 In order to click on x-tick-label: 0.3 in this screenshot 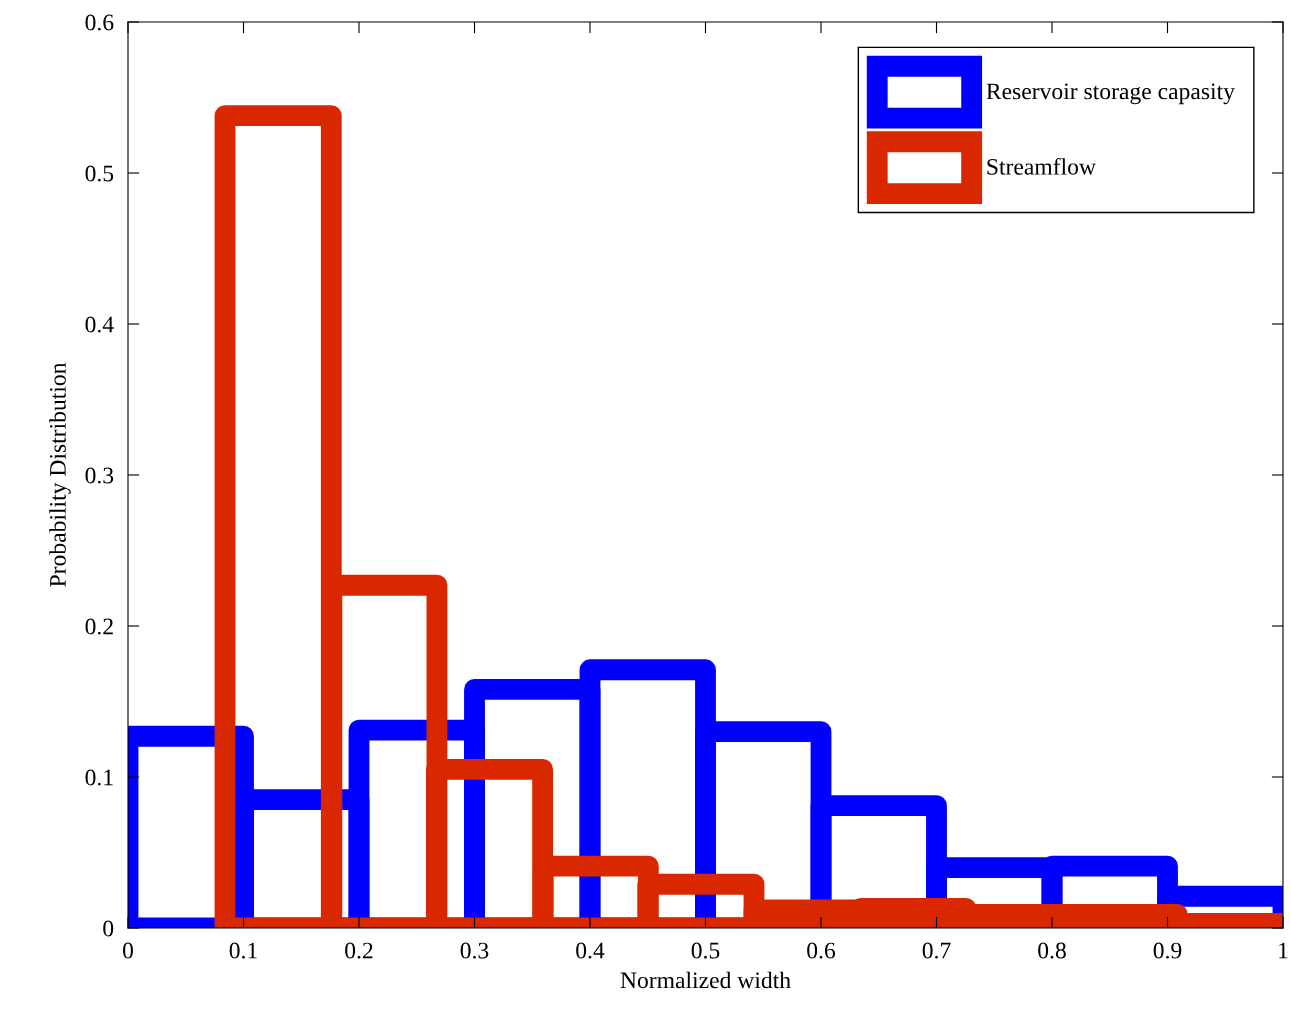, I will do `click(474, 950)`.